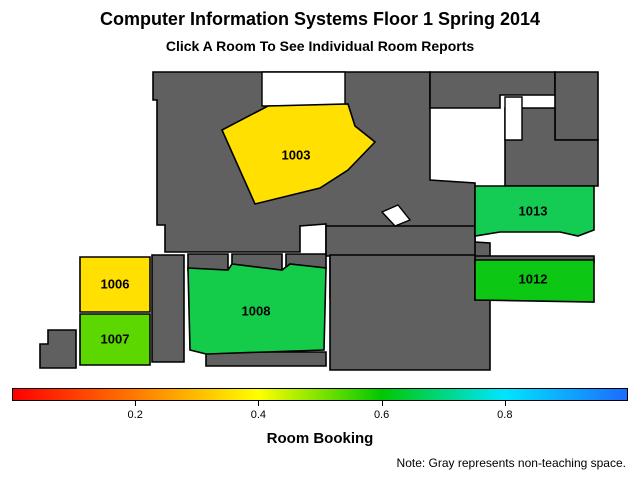 This screenshot has height=480, width=640. I want to click on legend-tick-label: 0.4, so click(258, 415).